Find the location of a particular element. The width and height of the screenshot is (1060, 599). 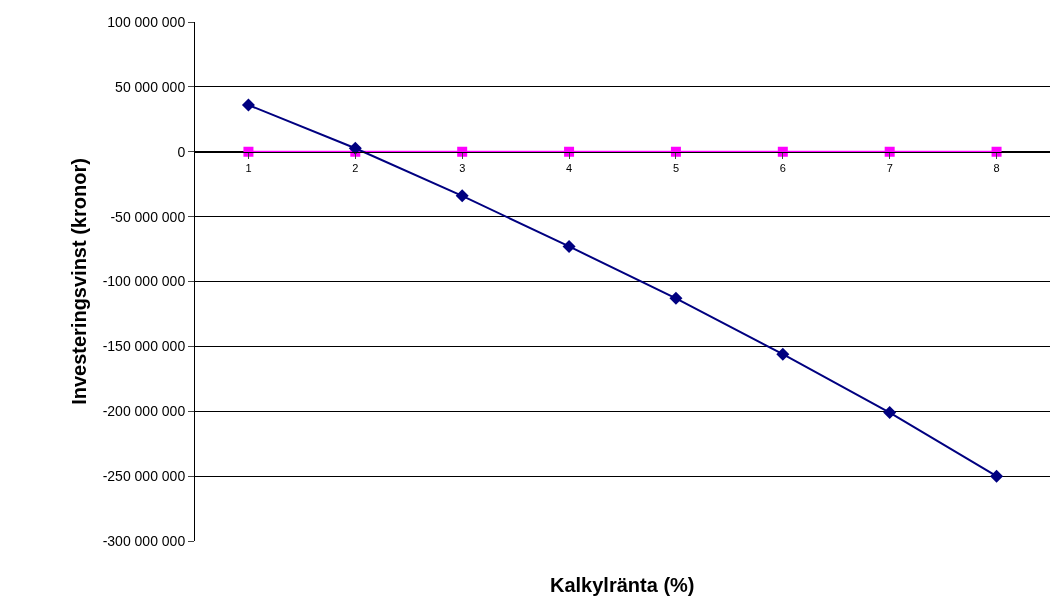

y-tick-label: -250 000 000 is located at coordinates (144, 476).